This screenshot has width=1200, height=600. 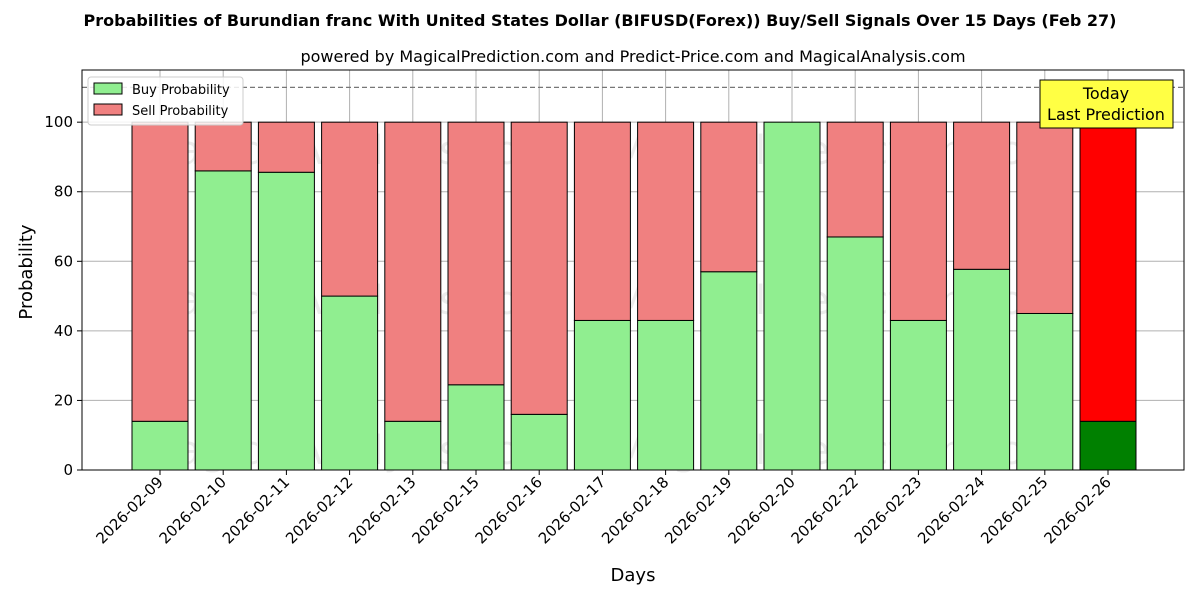 I want to click on x-tick-label: 2026-02-10, so click(x=193, y=510).